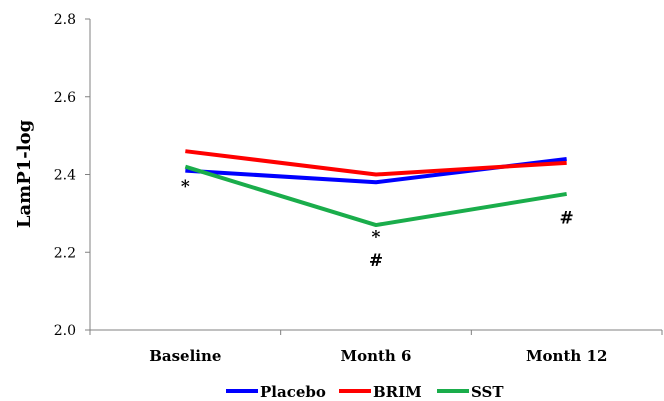 Image resolution: width=664 pixels, height=401 pixels. I want to click on legend-label-placebo: Placebo, so click(293, 392).